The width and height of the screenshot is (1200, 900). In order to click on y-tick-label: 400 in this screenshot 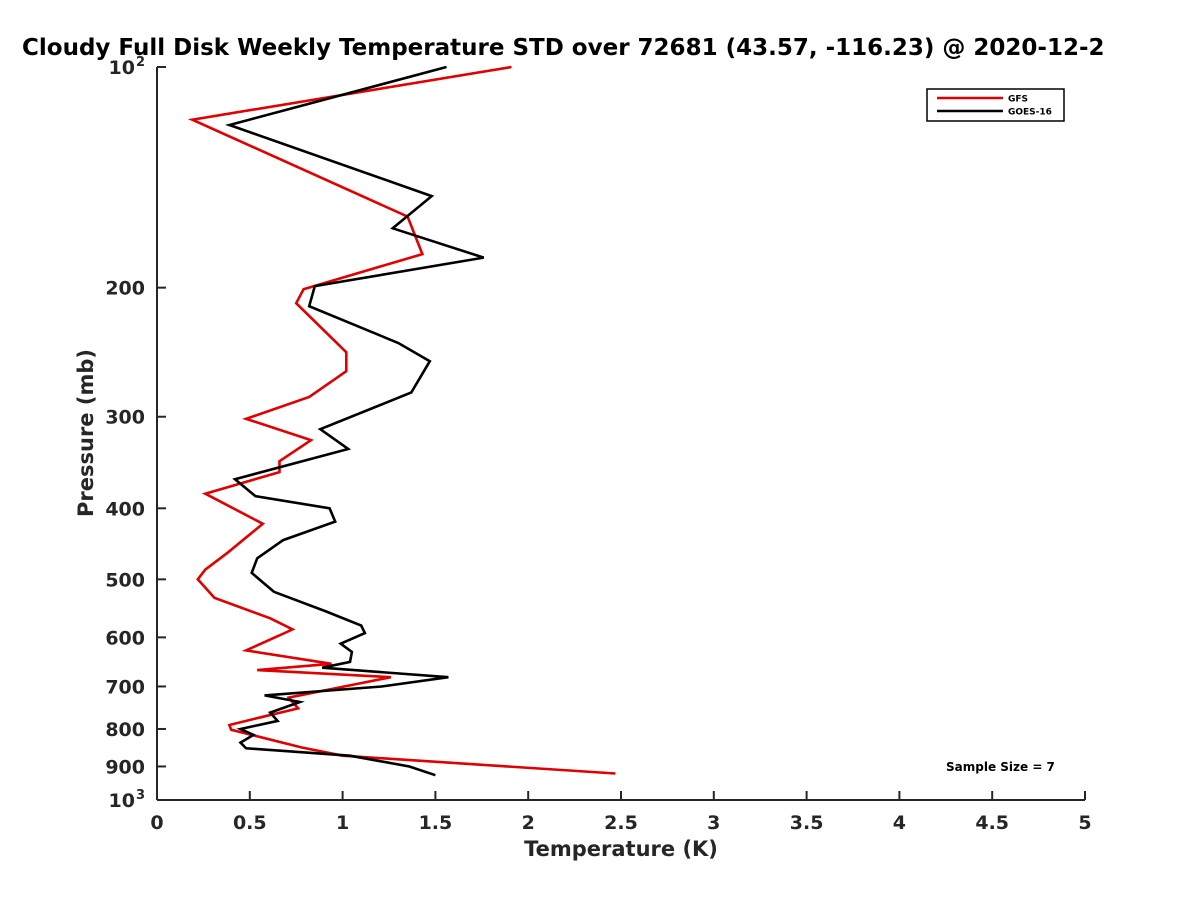, I will do `click(125, 509)`.